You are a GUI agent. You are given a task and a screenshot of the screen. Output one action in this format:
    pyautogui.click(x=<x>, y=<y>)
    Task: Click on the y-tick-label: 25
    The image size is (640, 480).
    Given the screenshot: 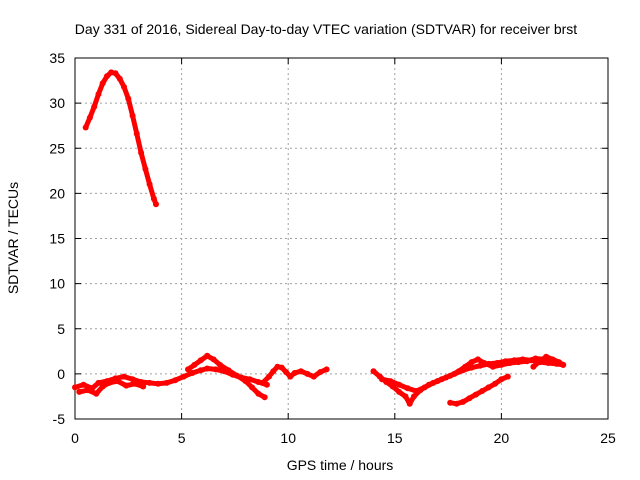 What is the action you would take?
    pyautogui.click(x=57, y=148)
    